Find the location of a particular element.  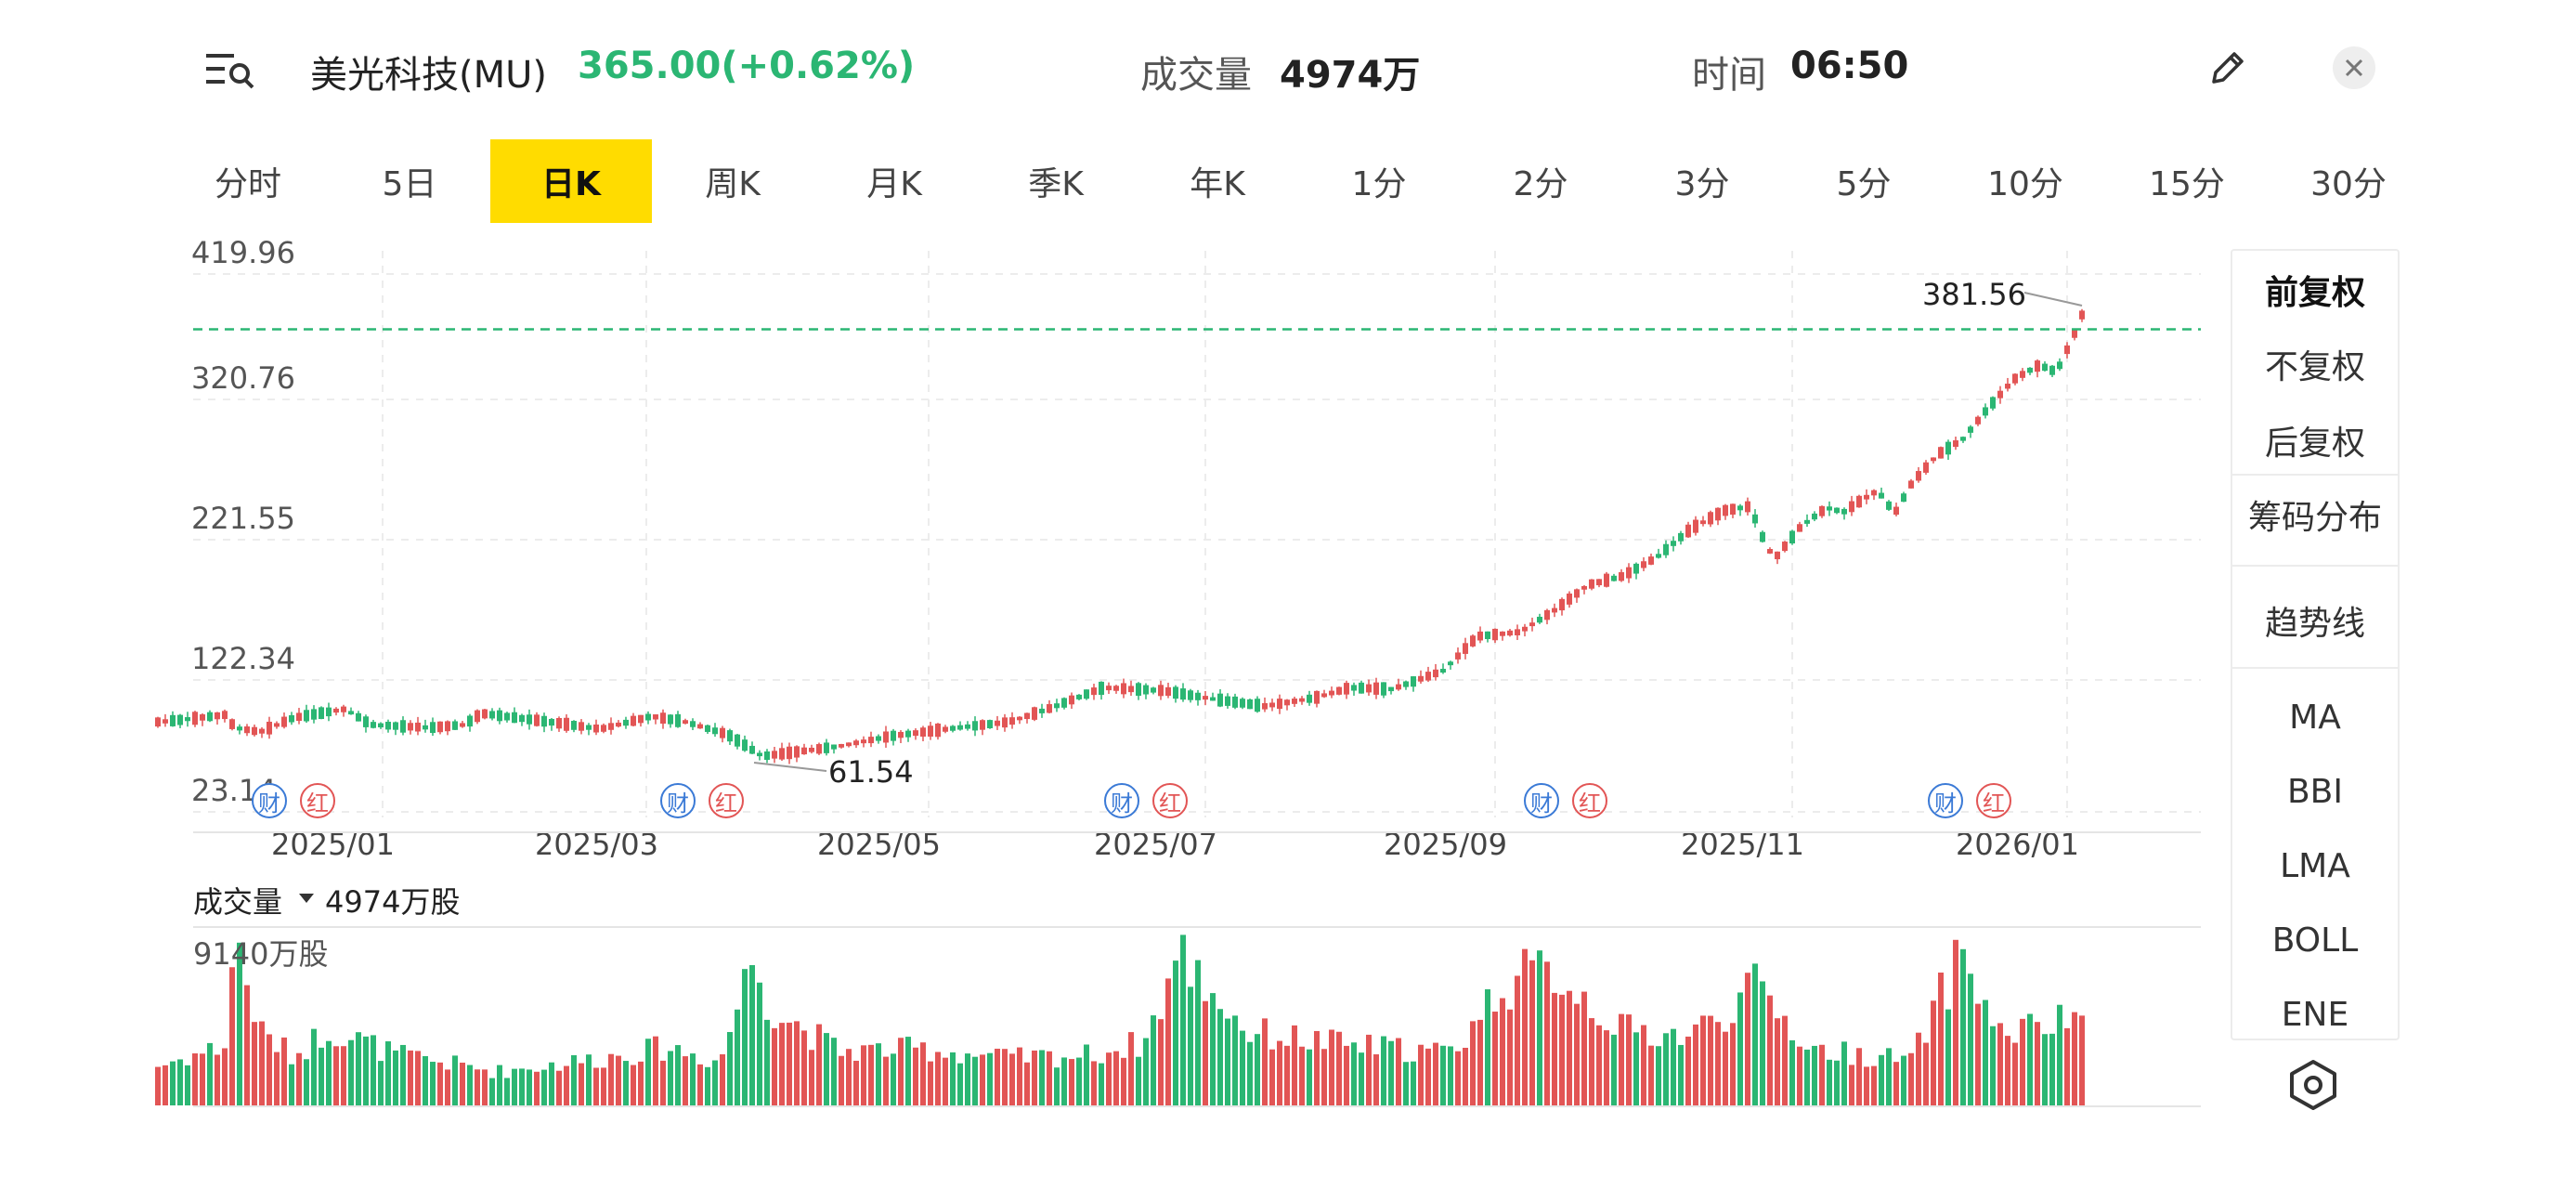

tab-10min: 10分 is located at coordinates (2025, 184).